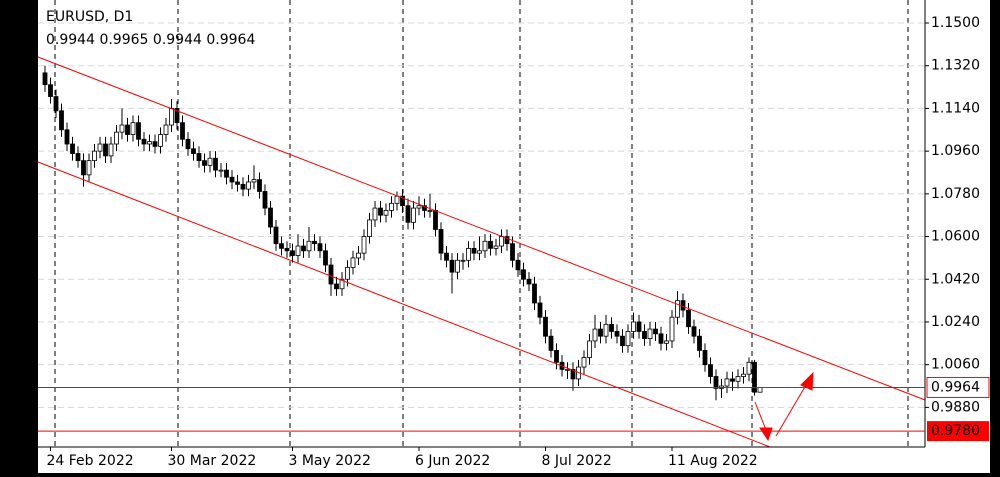  Describe the element at coordinates (955, 279) in the screenshot. I see `y-tick-label: 1.0420` at that location.